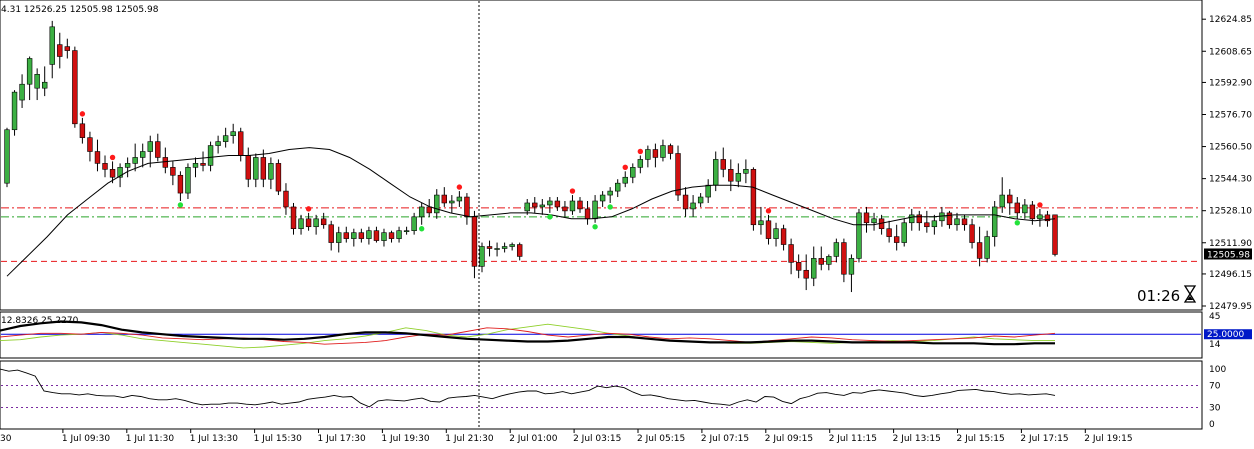 This screenshot has height=449, width=1254. I want to click on adx-level-box, so click(1228, 334).